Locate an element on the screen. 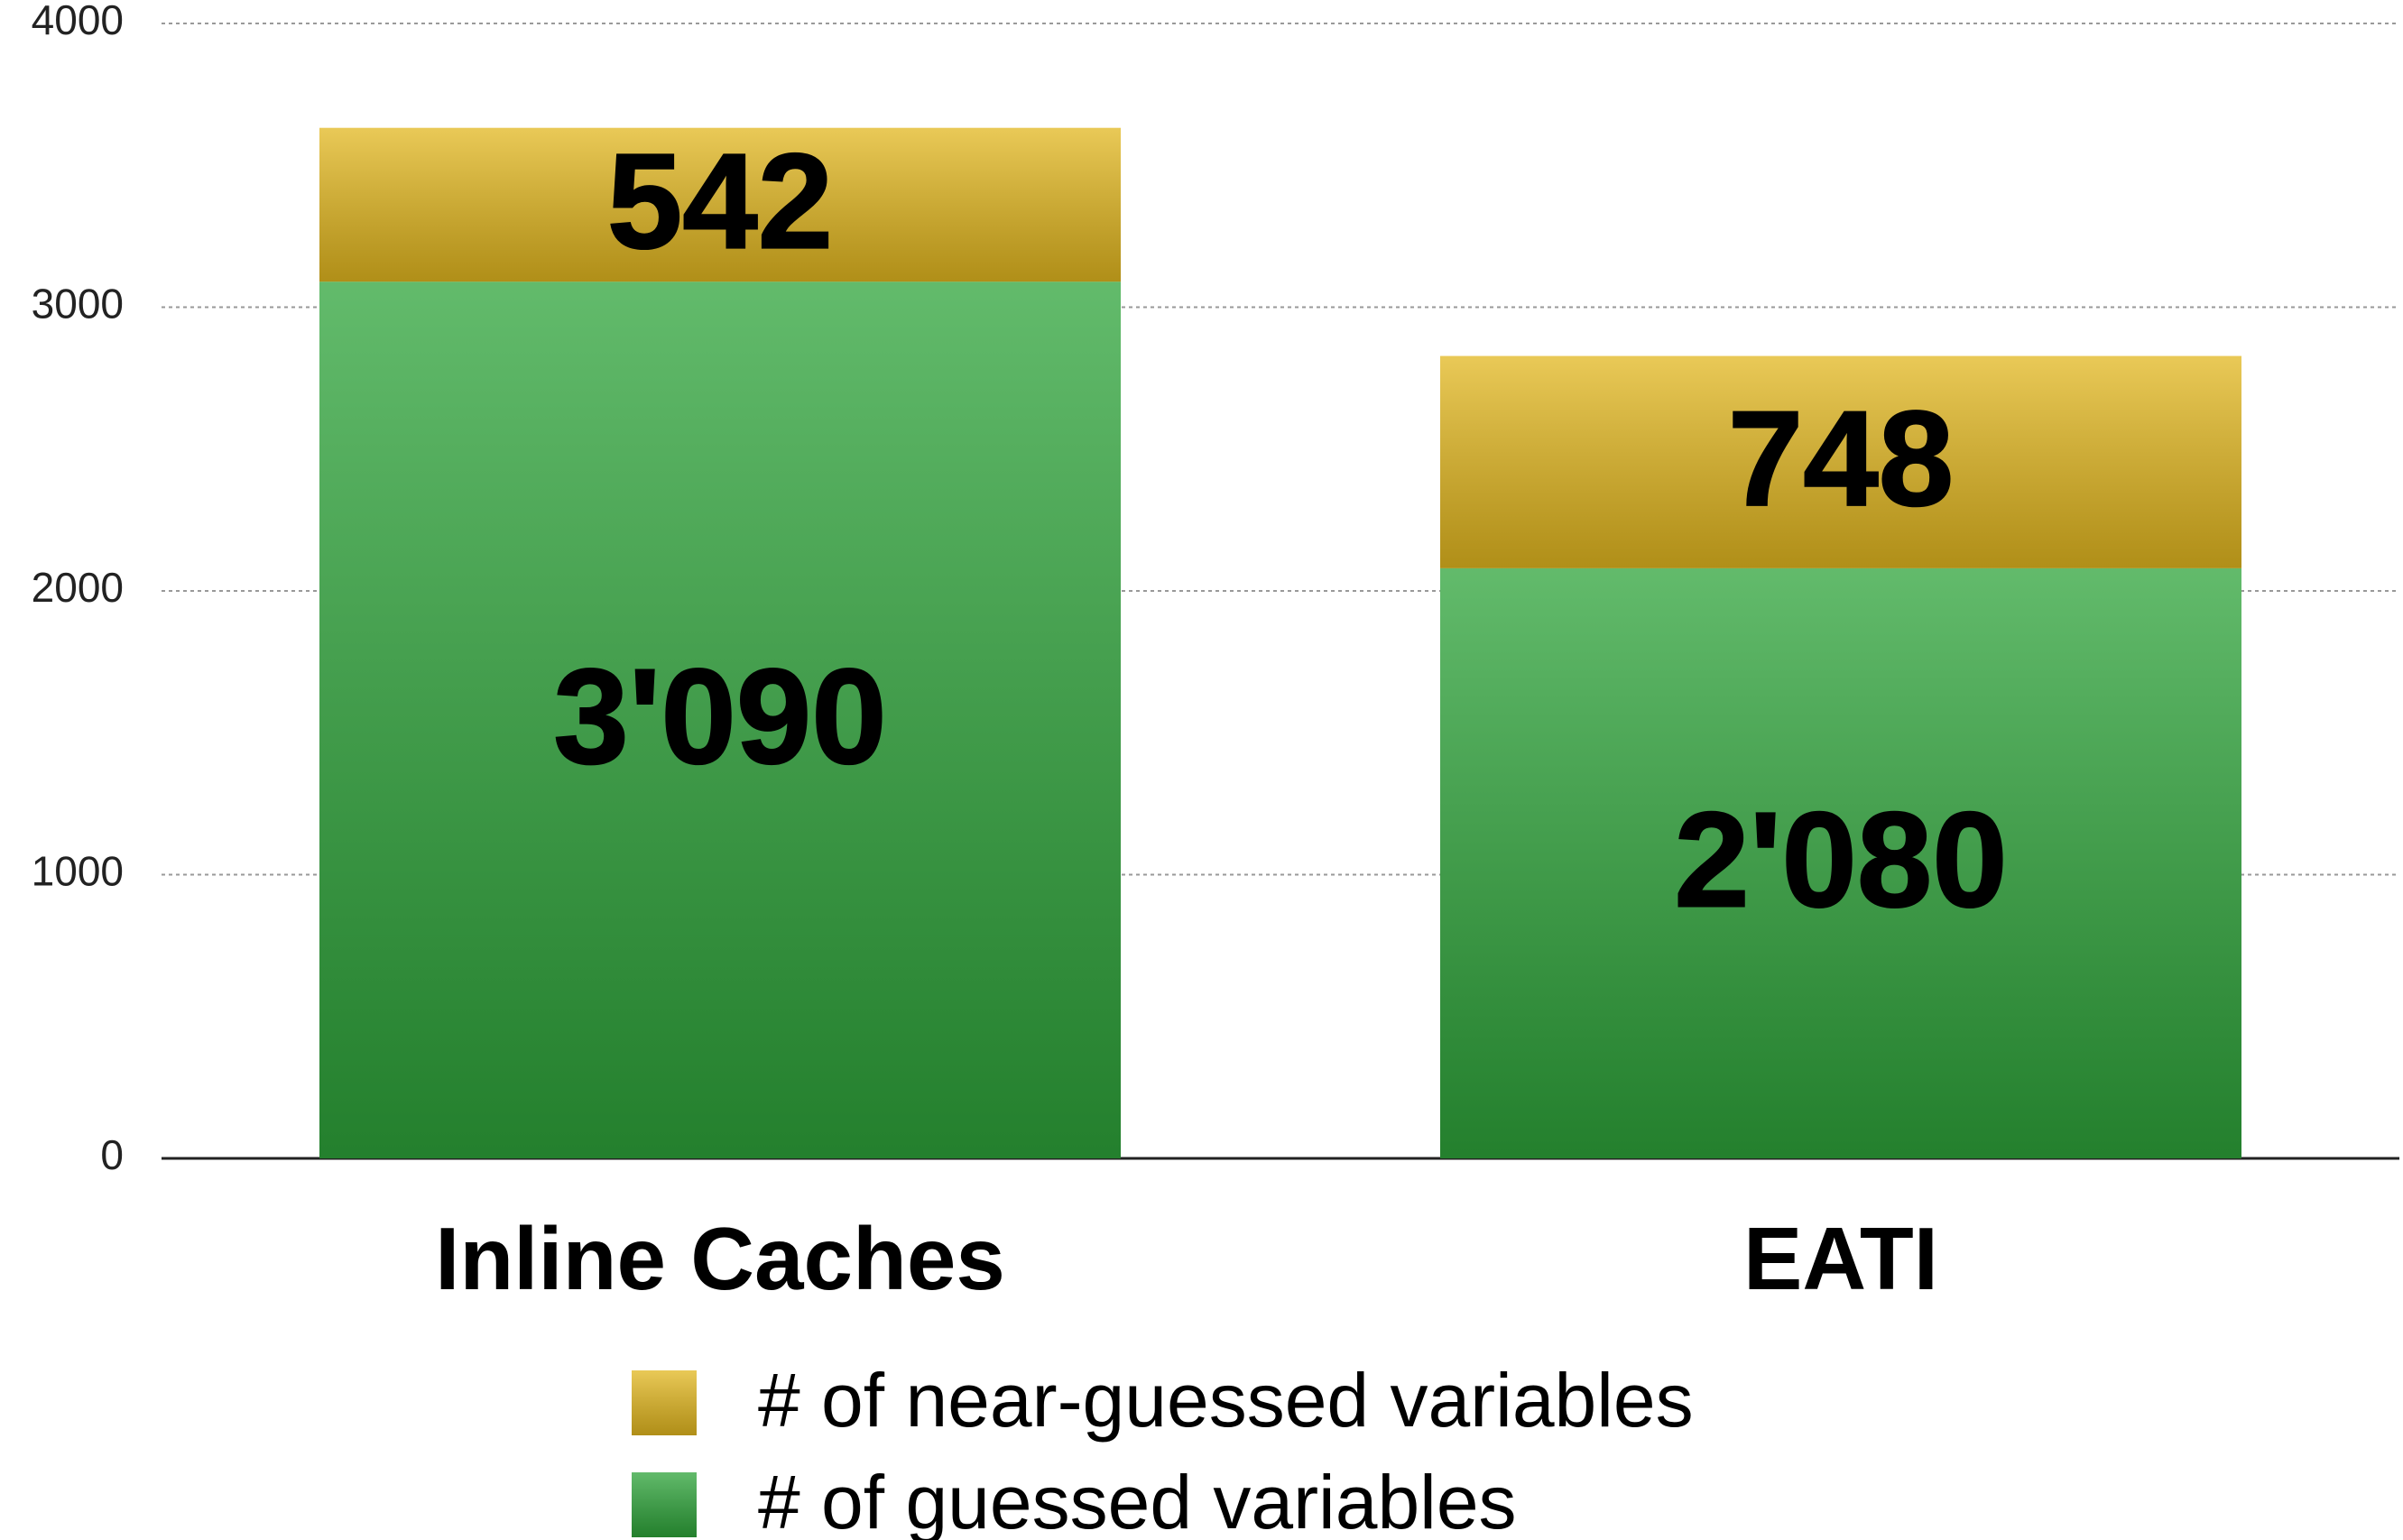 This screenshot has width=2403, height=1540. x-tick-label: EATI is located at coordinates (1840, 1258).